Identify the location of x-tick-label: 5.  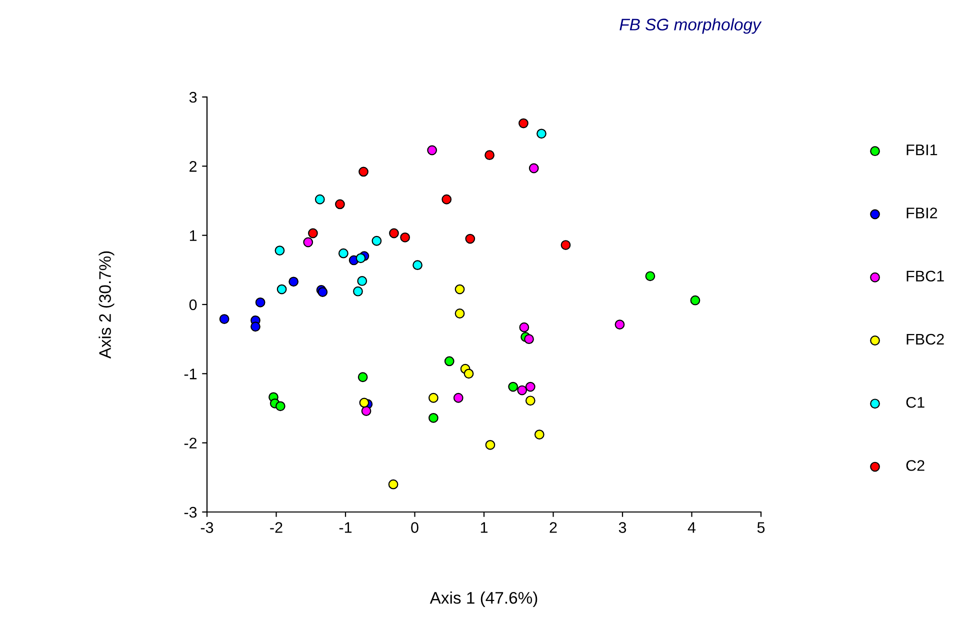
(761, 527).